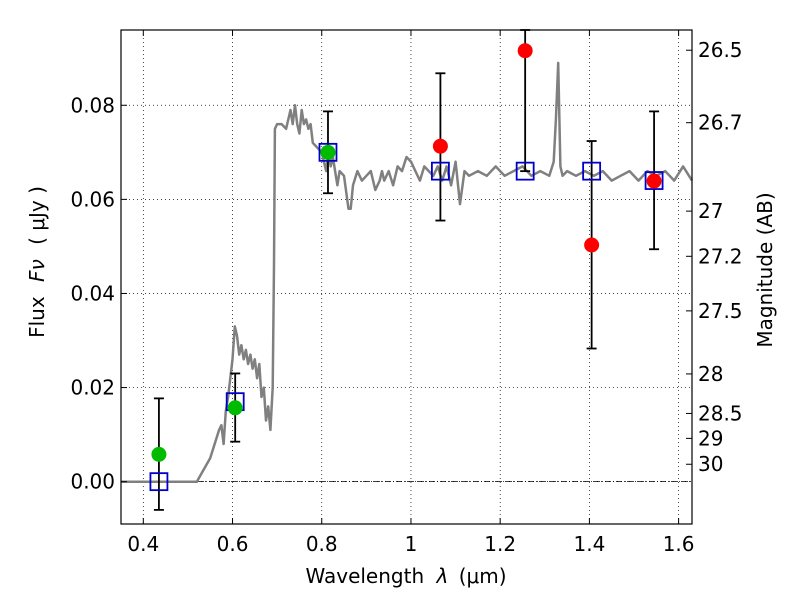 The image size is (800, 604). I want to click on y-tick-label: 0.08, so click(92, 105).